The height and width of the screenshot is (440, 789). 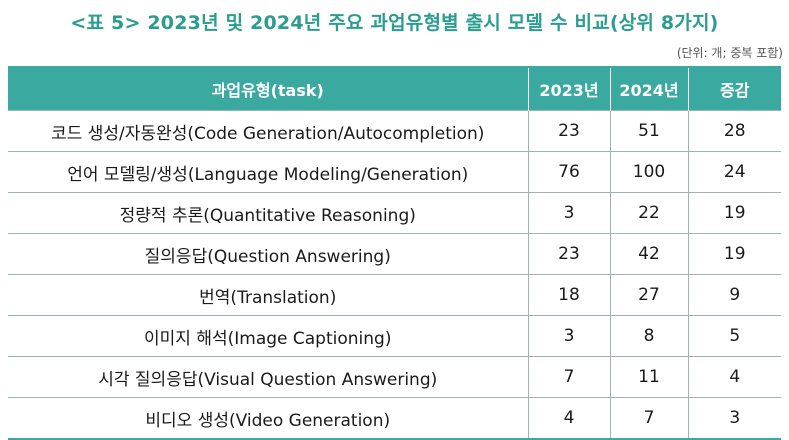 I want to click on count-2023-cell: 7, so click(x=568, y=377).